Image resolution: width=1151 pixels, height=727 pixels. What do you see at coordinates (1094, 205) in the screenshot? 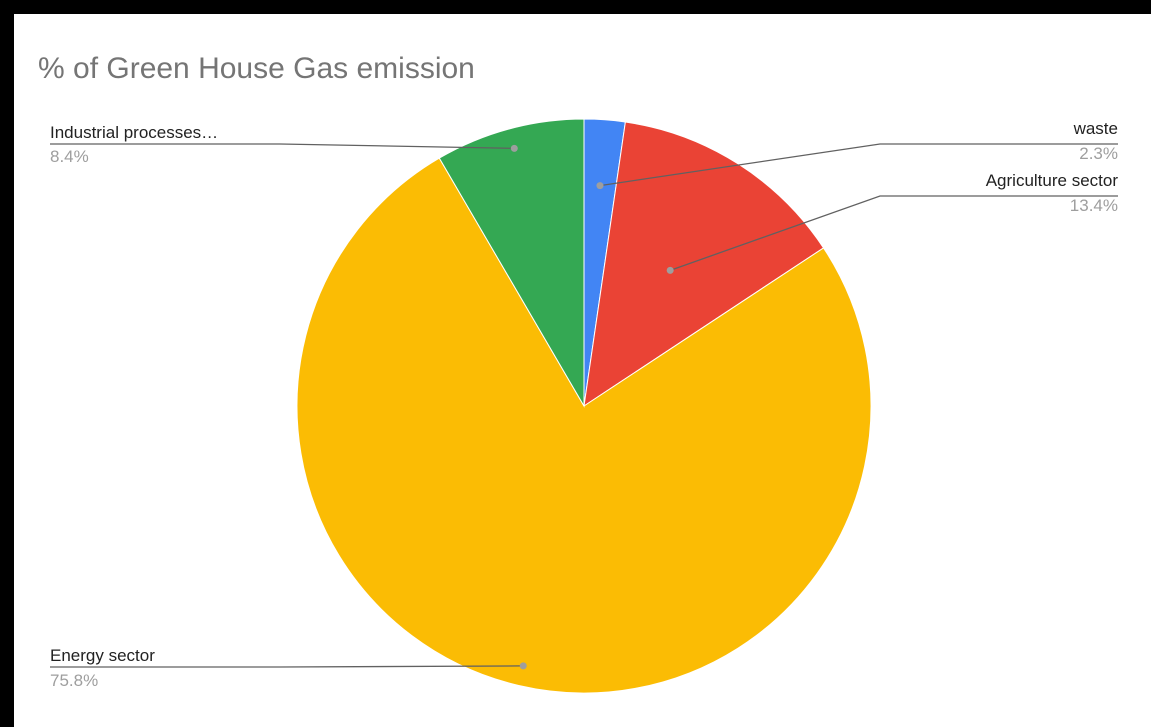
I see `slice-percent-agriculture-sector: 13.4%` at bounding box center [1094, 205].